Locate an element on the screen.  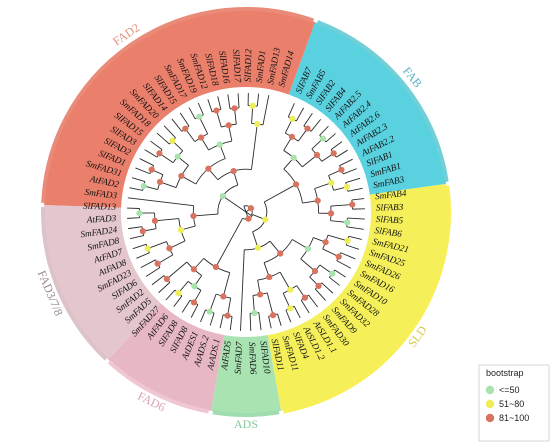
leaf-label: SmFAB4 is located at coordinates (390, 195).